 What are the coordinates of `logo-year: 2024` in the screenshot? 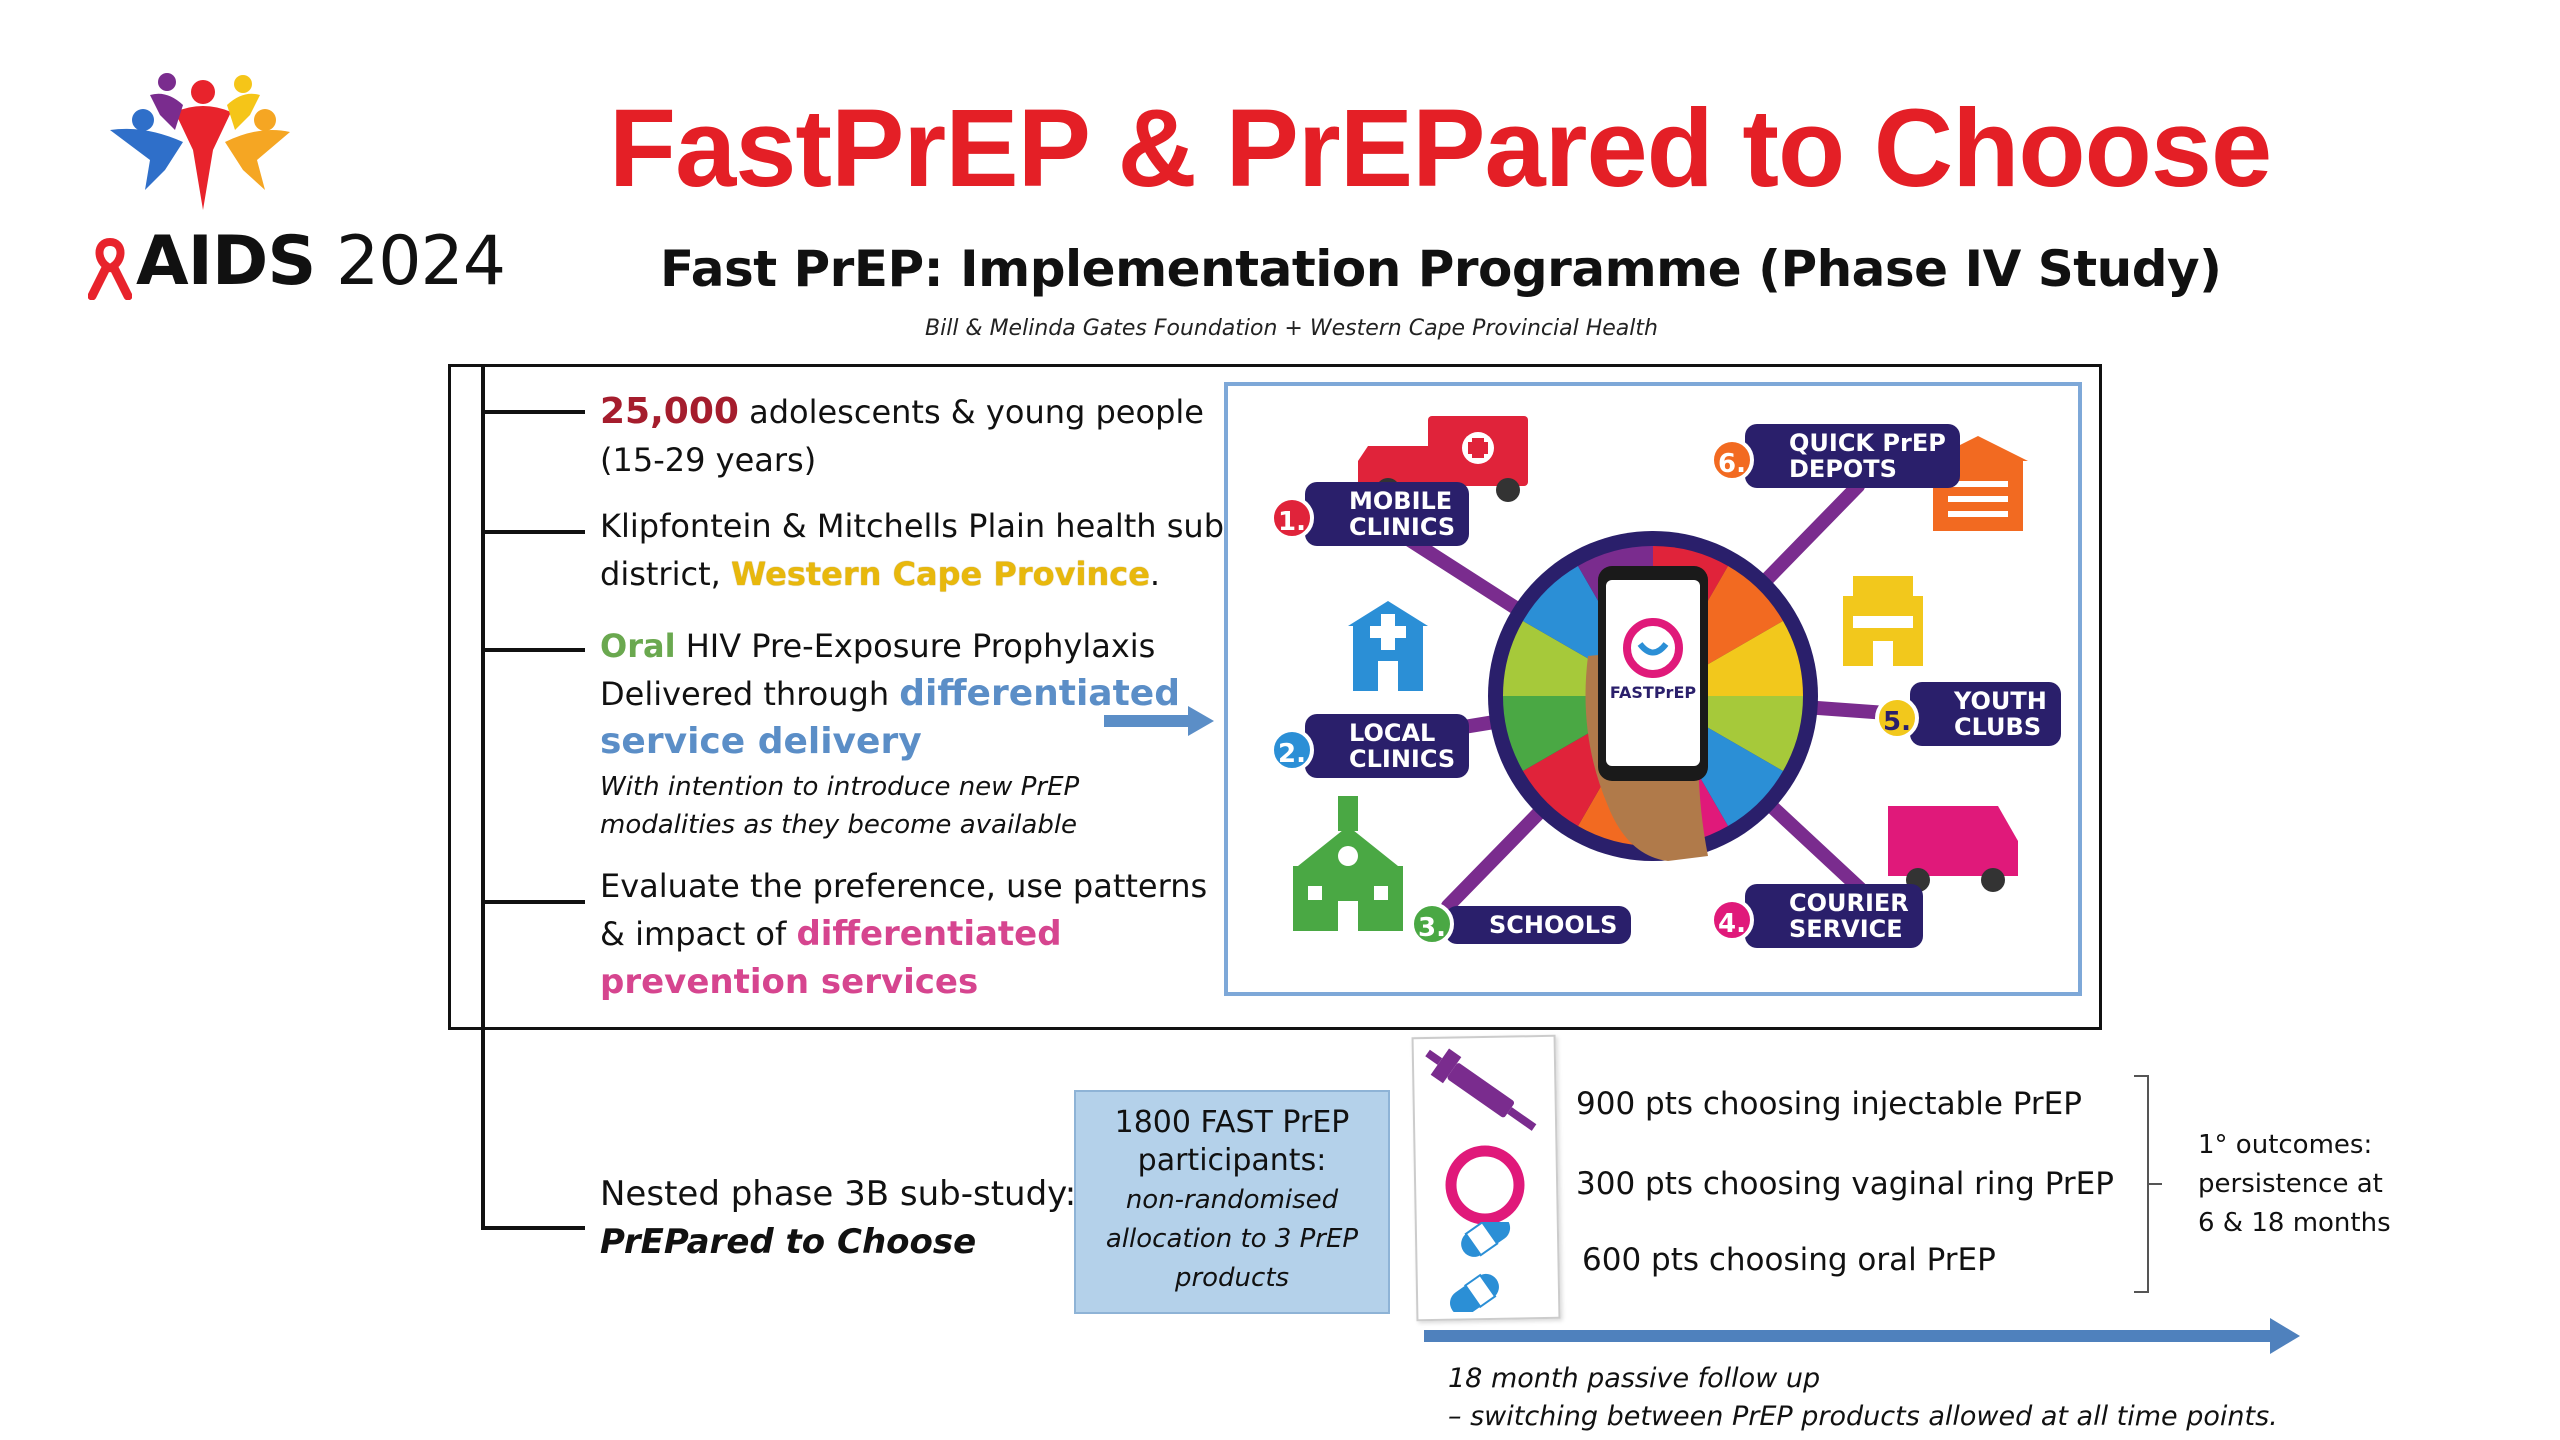 It's located at (420, 261).